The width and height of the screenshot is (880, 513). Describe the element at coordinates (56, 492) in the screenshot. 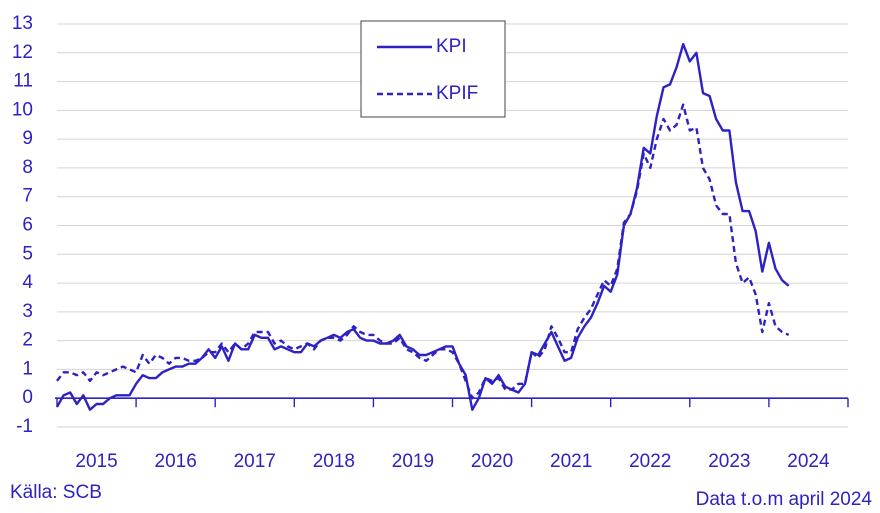

I see `source: Källa: SCB` at that location.